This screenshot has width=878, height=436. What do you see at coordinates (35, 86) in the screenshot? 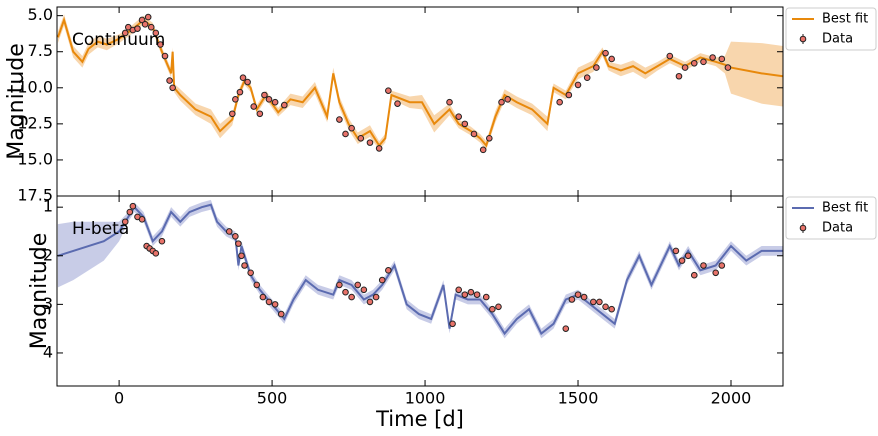
I see `y-tick-label: 10.0` at bounding box center [35, 86].